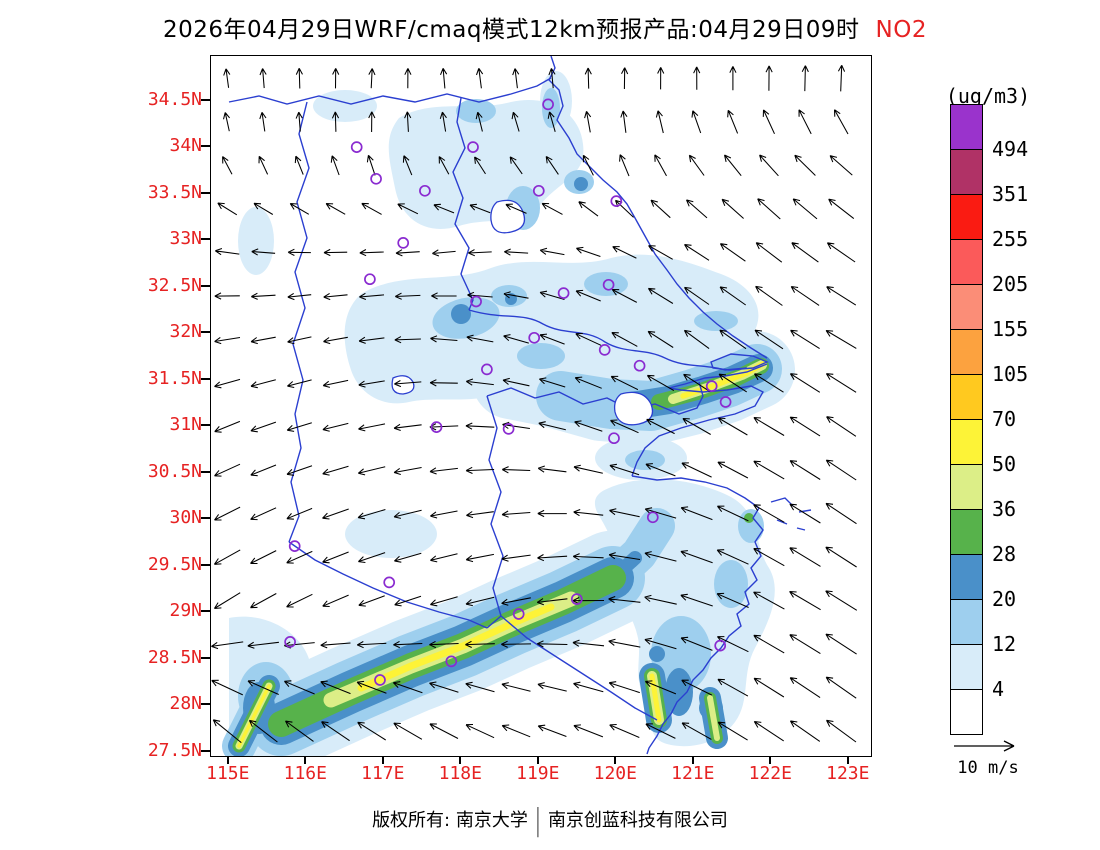  I want to click on lat-tick-label: 34N, so click(185, 146).